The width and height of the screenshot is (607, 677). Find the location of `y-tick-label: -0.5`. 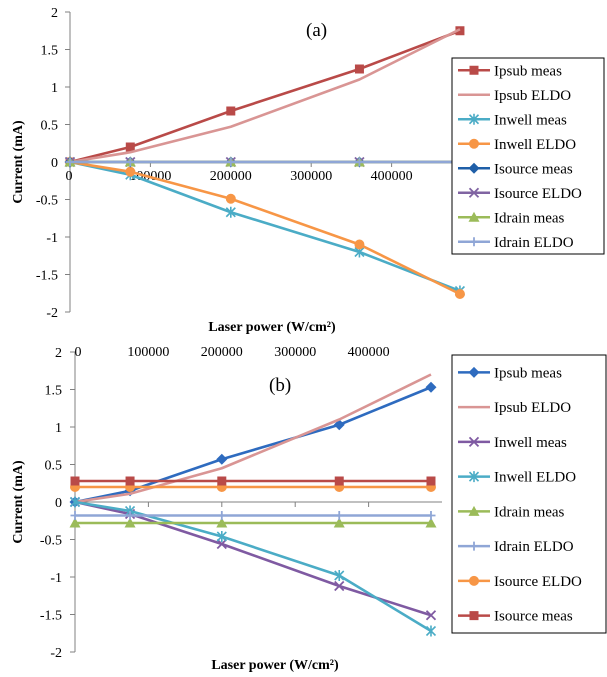

y-tick-label: -0.5 is located at coordinates (47, 201).